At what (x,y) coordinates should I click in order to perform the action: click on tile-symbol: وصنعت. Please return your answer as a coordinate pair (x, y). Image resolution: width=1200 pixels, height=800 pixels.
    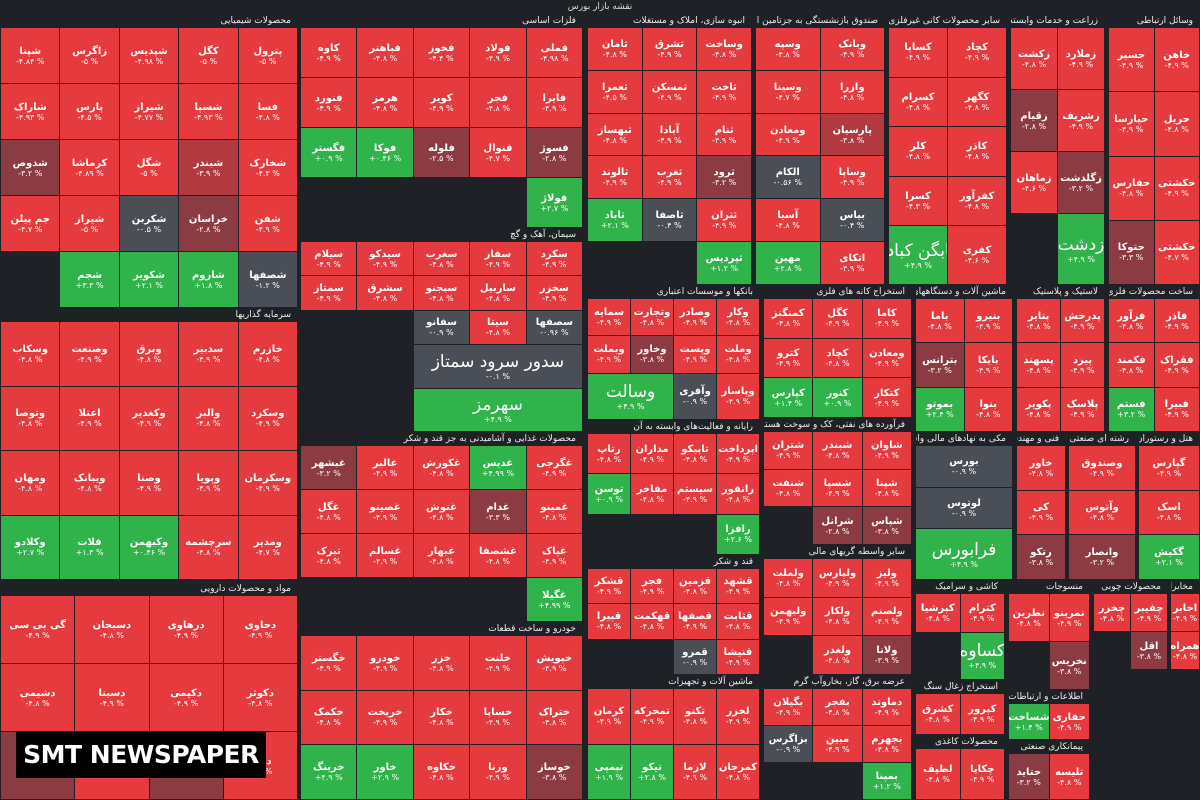
    Looking at the image, I should click on (89, 349).